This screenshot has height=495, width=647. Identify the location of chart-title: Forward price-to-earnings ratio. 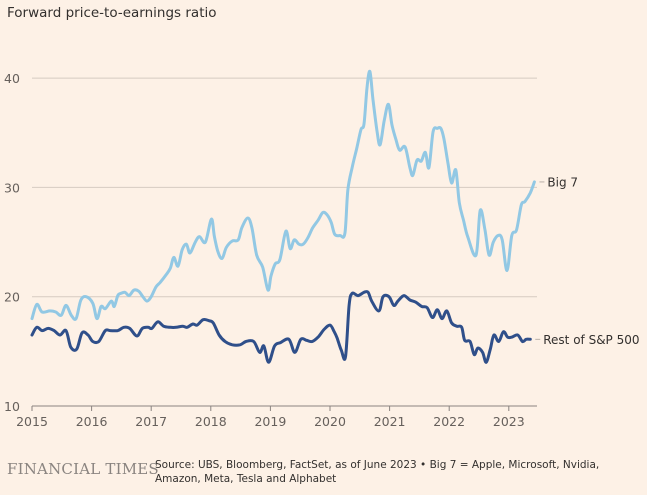
(112, 13).